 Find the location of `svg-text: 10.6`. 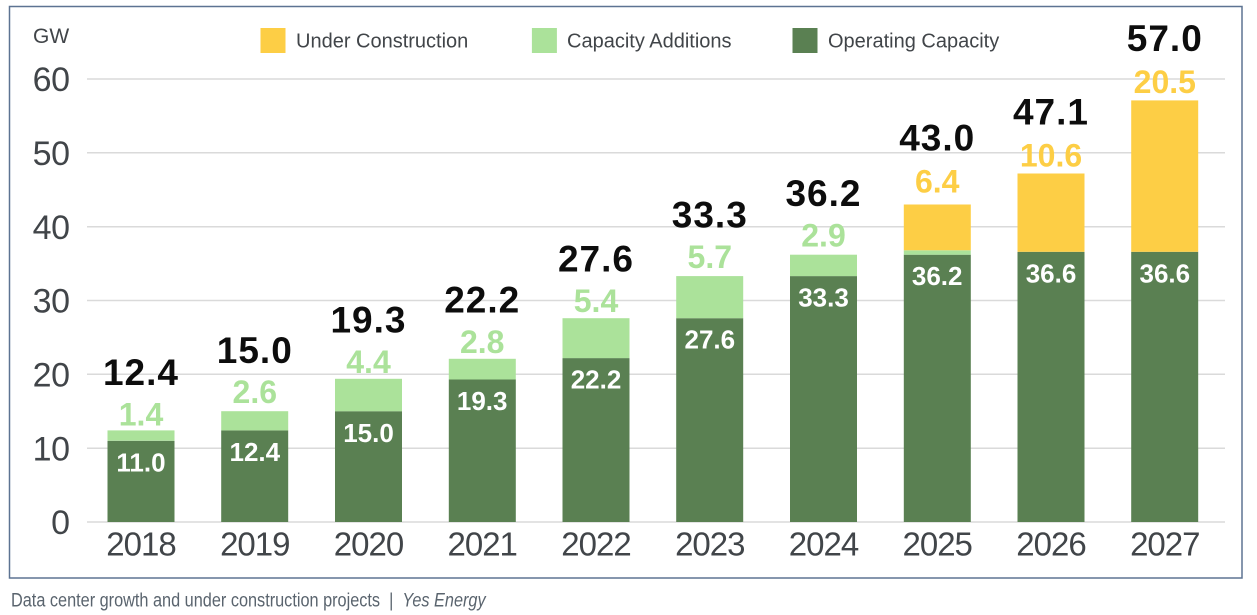

svg-text: 10.6 is located at coordinates (1051, 156).